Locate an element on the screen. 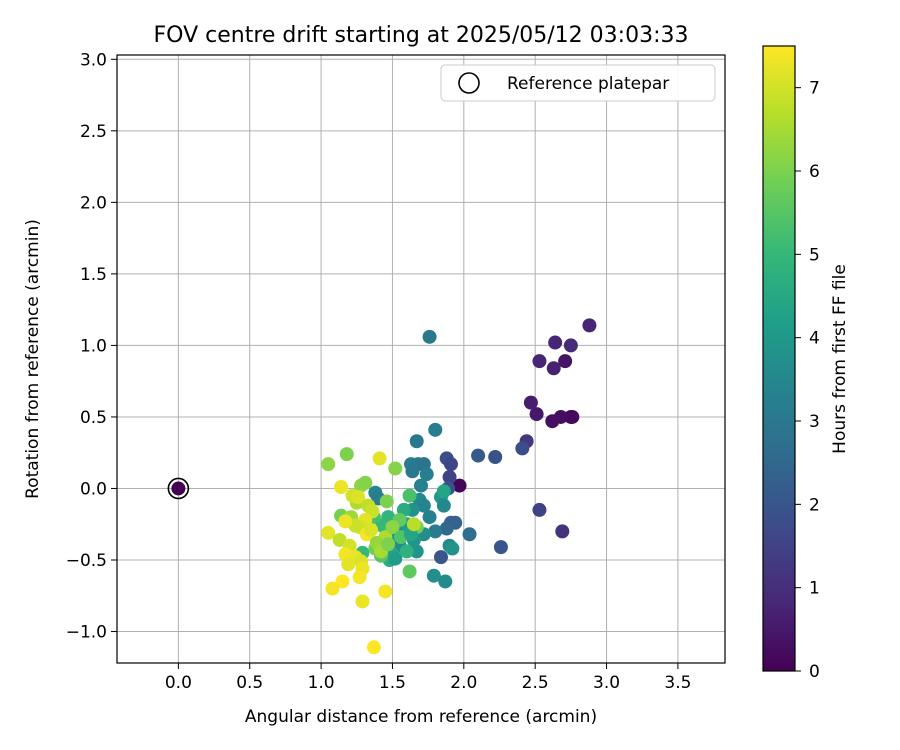 This screenshot has height=750, width=900. legend: Reference platepar is located at coordinates (578, 83).